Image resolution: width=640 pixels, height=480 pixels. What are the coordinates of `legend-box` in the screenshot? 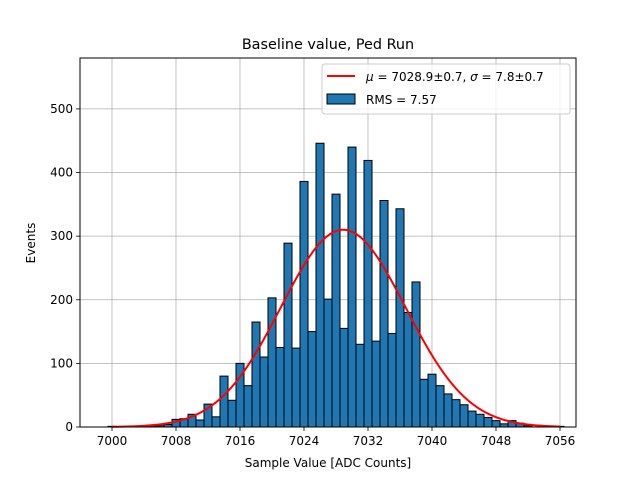 It's located at (446, 89).